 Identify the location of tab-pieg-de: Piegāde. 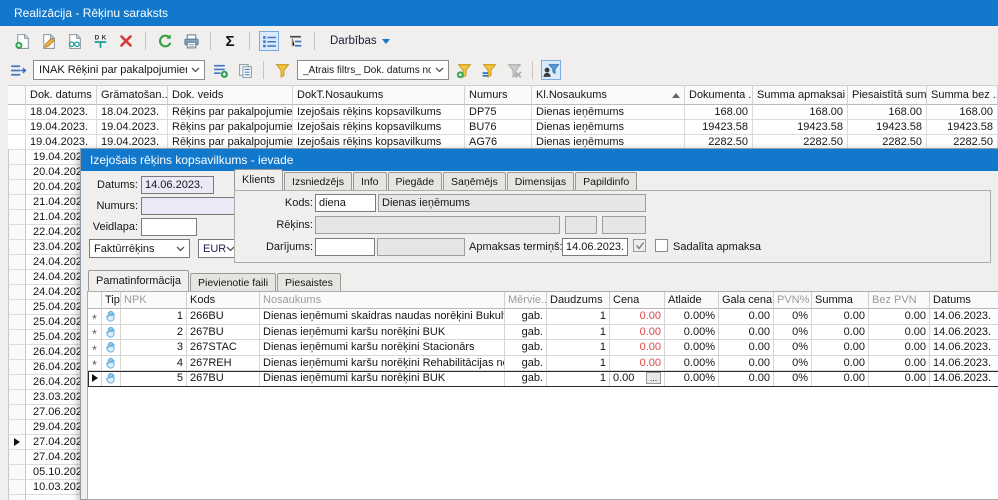
(415, 181).